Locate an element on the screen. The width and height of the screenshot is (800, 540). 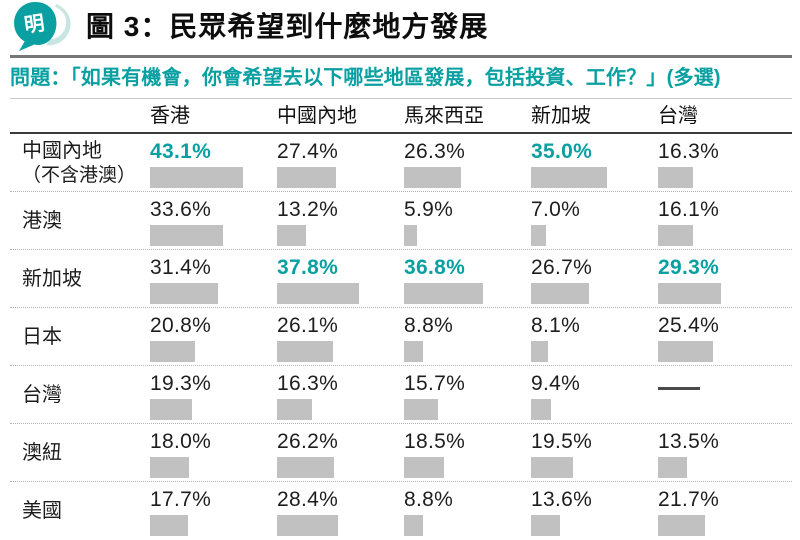
value-text: 26.7% is located at coordinates (562, 267).